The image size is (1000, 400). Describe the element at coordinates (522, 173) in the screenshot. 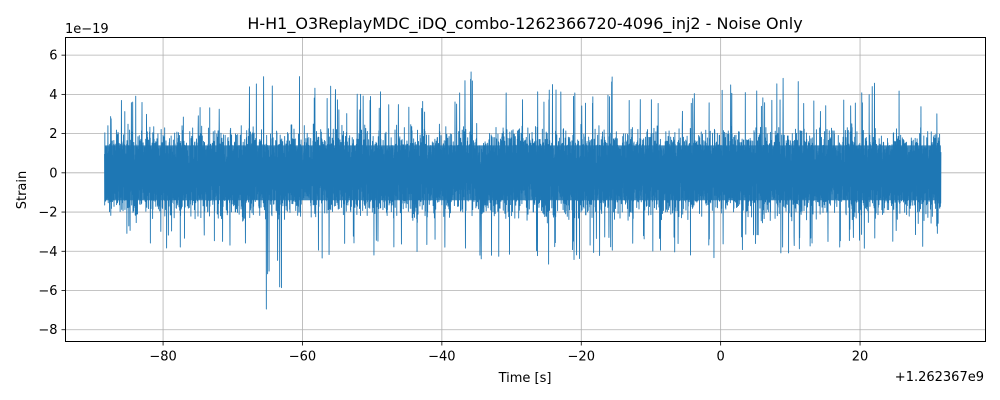

I see `strain-core-band` at that location.